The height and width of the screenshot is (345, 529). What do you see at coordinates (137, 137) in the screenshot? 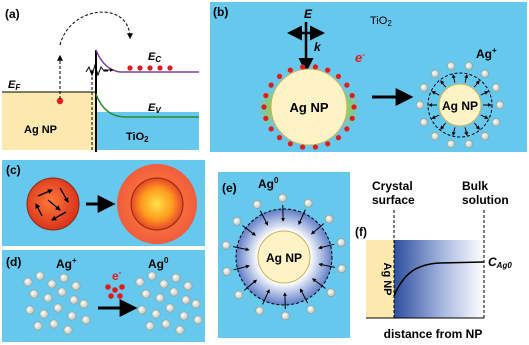
I see `tio2-label: TiO2` at bounding box center [137, 137].